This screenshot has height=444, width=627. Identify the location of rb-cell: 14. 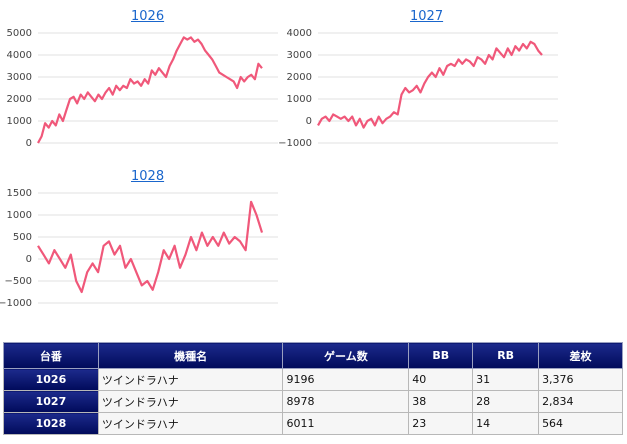
(506, 423).